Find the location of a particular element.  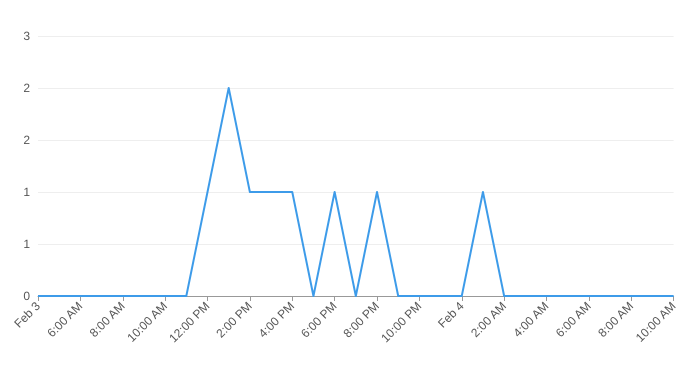

y-tick-label: 3 is located at coordinates (26, 36).